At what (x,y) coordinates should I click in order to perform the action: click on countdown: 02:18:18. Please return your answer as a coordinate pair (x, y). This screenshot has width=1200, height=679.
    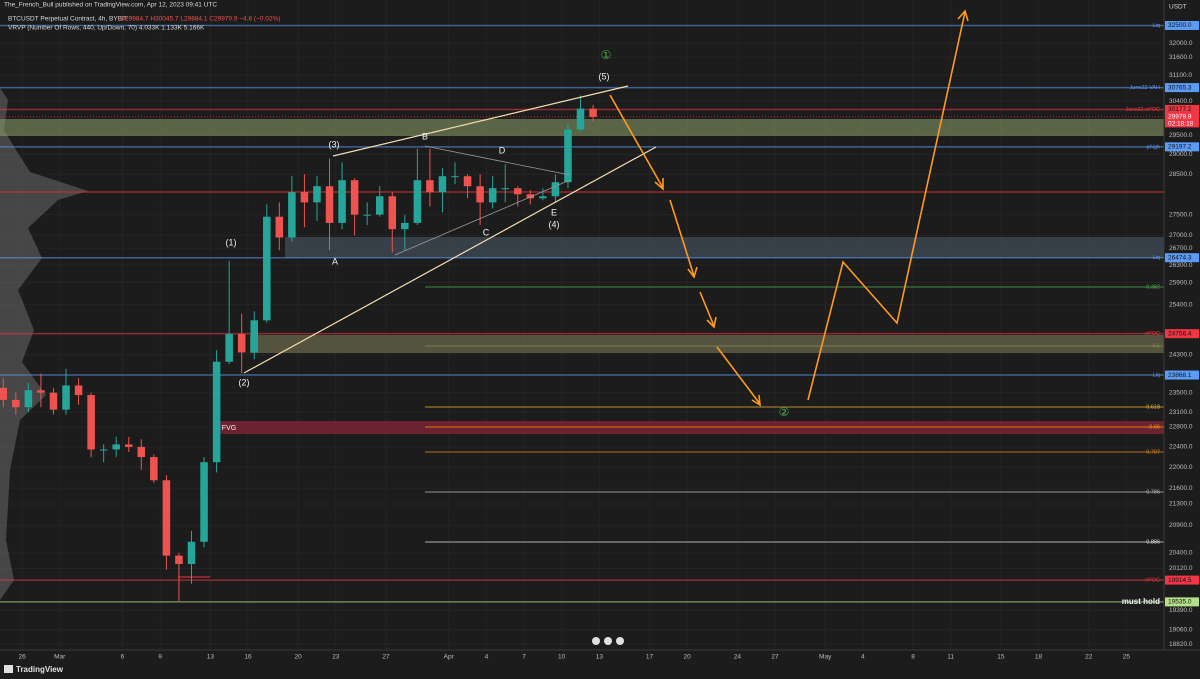
    Looking at the image, I should click on (1181, 124).